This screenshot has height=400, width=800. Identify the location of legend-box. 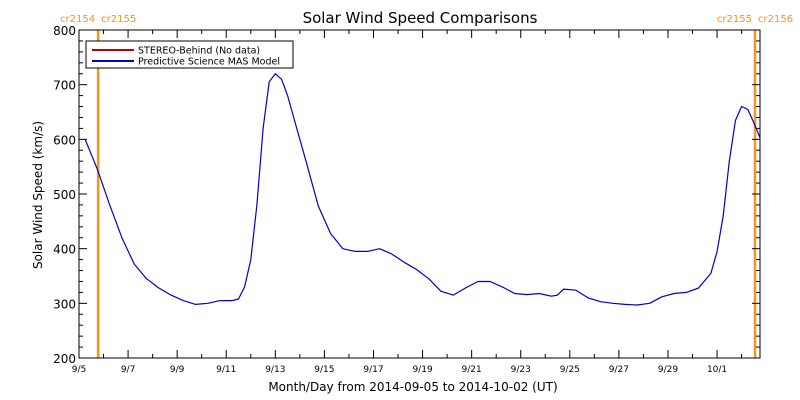
(189, 54).